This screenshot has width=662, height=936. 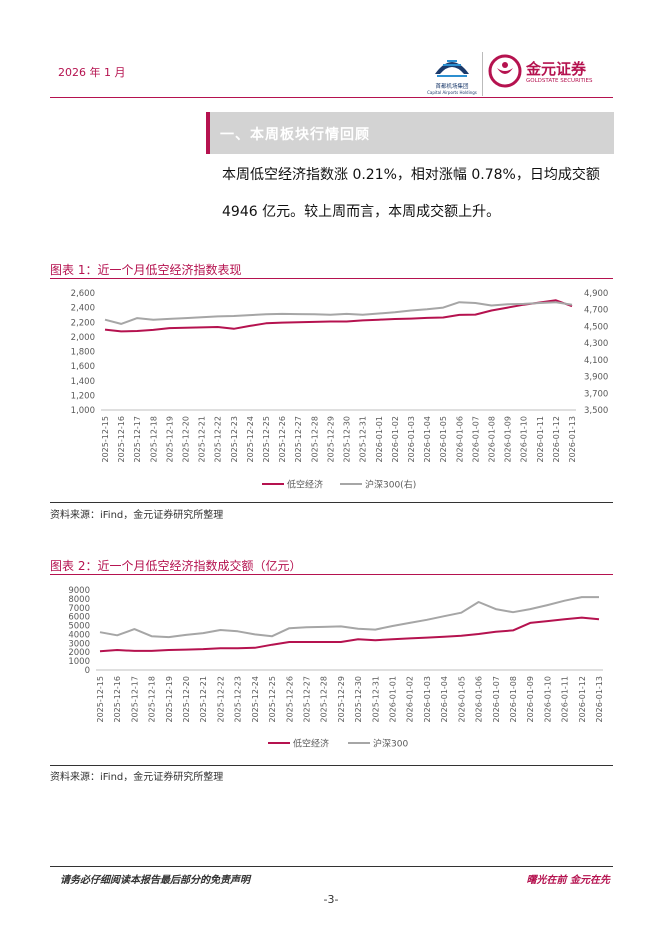 I want to click on x-tick-label: 2026-01-05, so click(x=443, y=439).